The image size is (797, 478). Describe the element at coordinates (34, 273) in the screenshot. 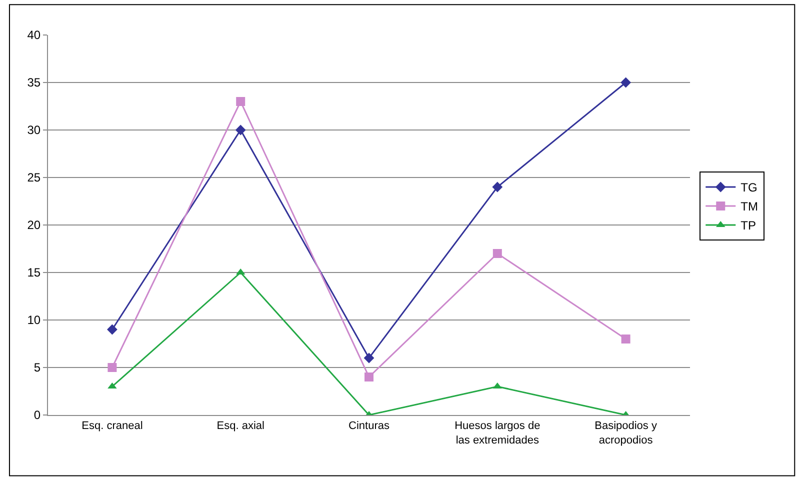

I see `y-tick-label: 15` at that location.